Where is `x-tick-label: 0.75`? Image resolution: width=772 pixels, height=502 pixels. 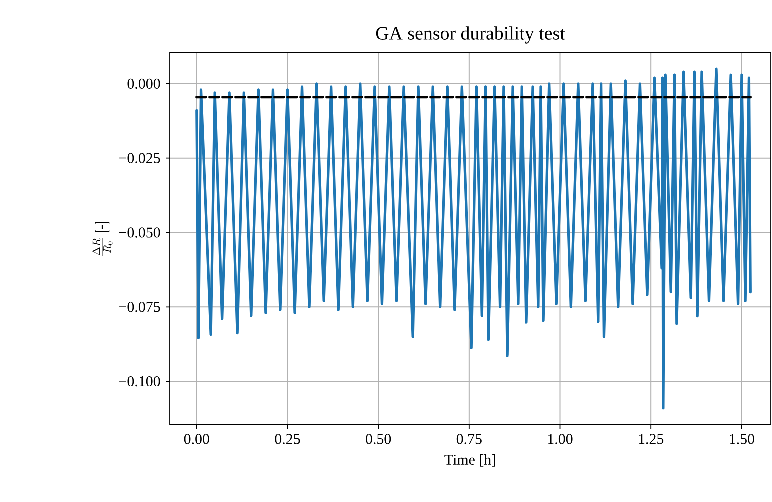
x-tick-label: 0.75 is located at coordinates (469, 439).